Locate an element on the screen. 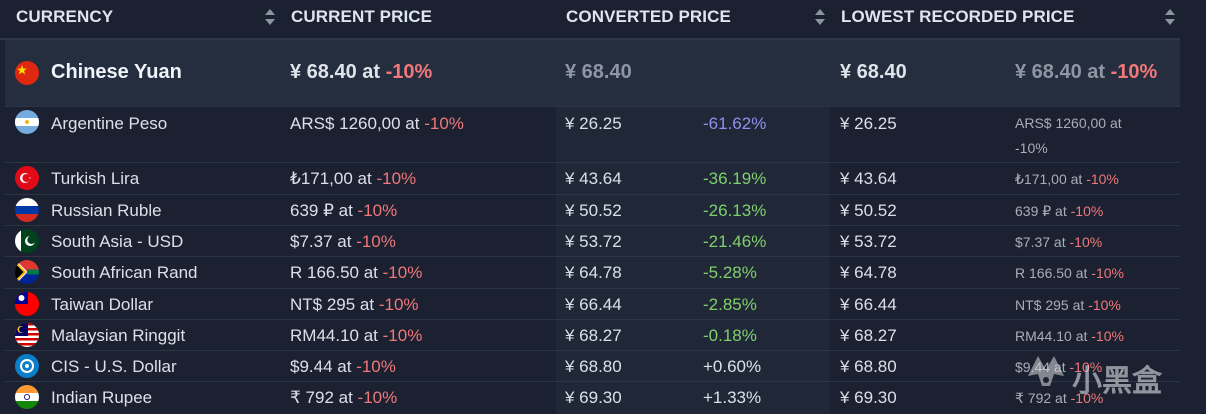 The image size is (1206, 414). header-lowest-recorded-price: LOWEST RECORDED PRICE is located at coordinates (958, 16).